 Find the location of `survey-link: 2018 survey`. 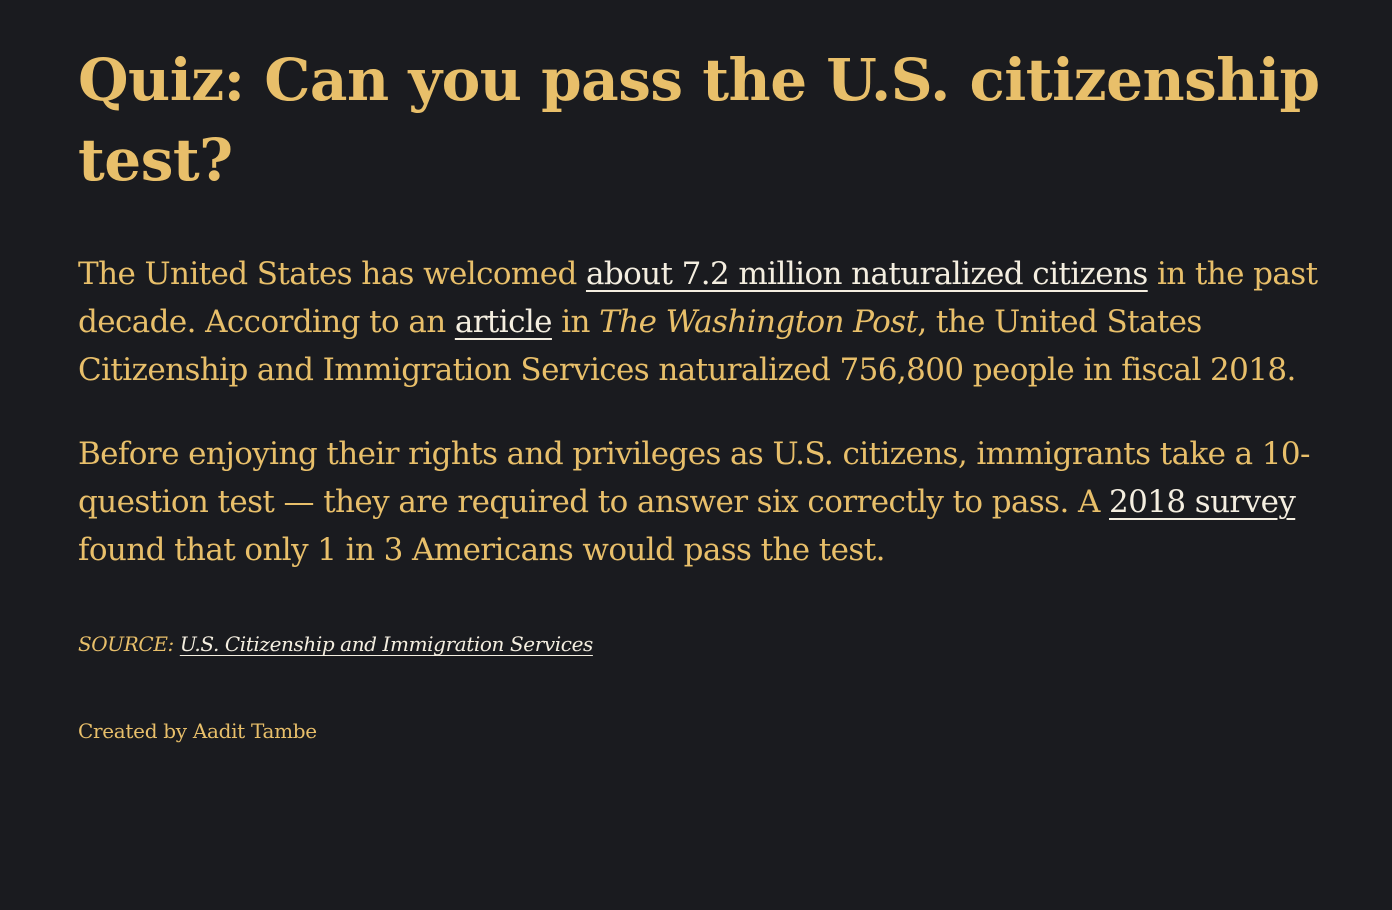

survey-link: 2018 survey is located at coordinates (1202, 502).